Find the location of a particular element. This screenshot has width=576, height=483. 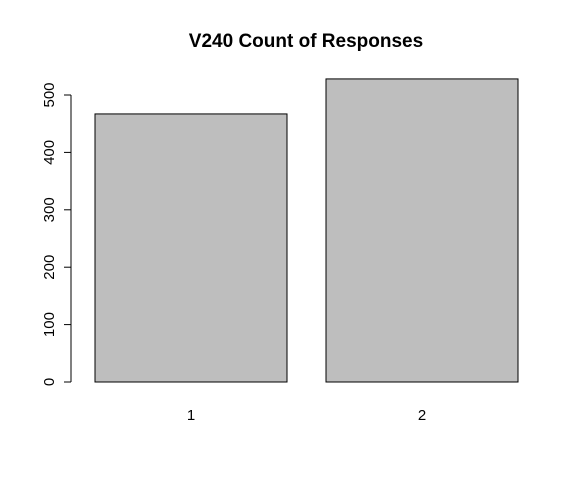

y-tick-label: 0 is located at coordinates (49, 382).